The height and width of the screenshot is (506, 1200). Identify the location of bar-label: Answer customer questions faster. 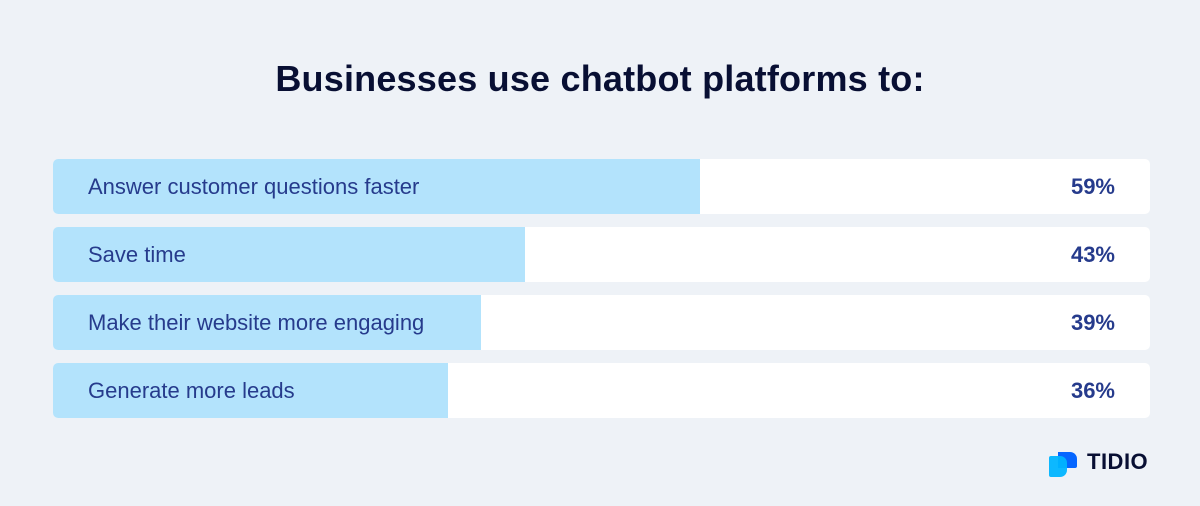
(254, 186).